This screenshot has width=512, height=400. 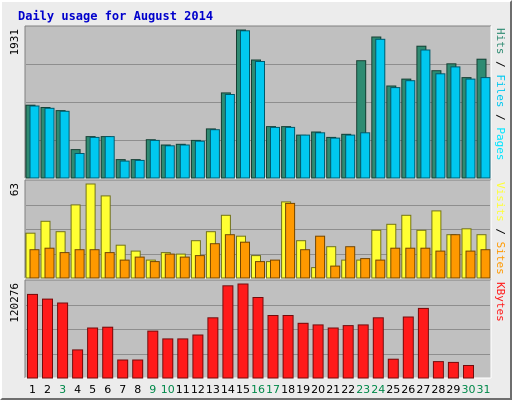 I want to click on day-label-1: 1, so click(x=32, y=389).